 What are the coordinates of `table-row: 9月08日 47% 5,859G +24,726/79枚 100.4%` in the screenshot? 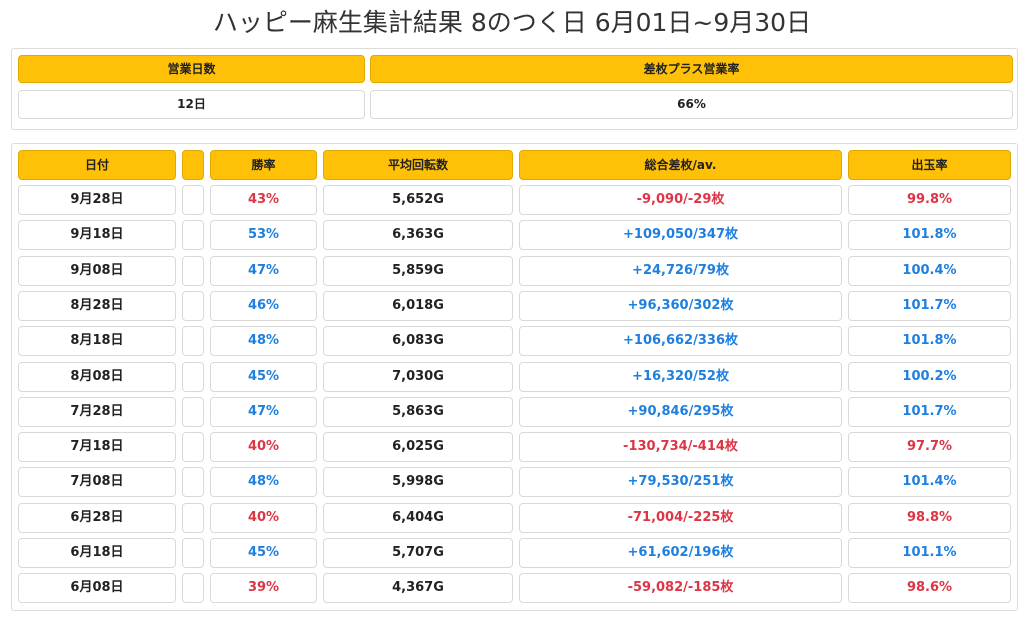 It's located at (514, 270).